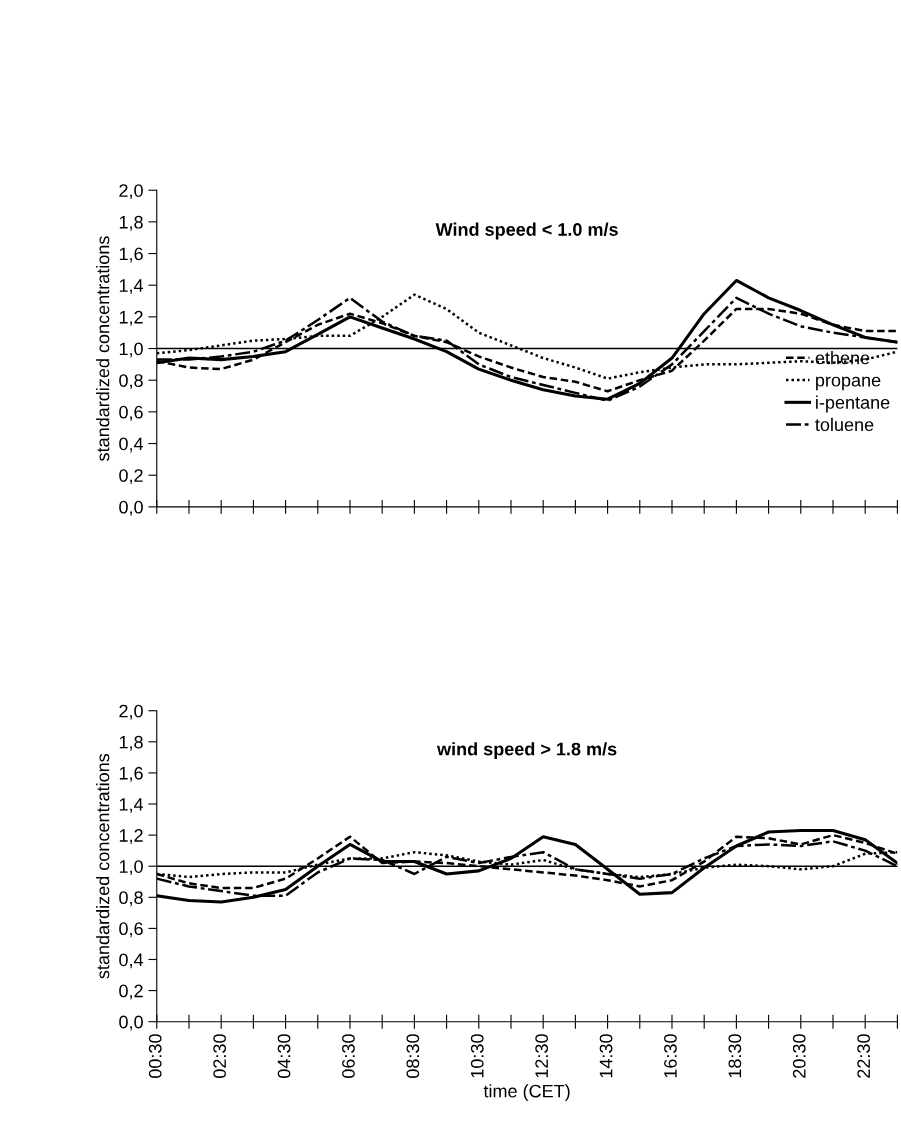 This screenshot has width=901, height=1139. I want to click on text: Wind speed < 1.0 m/s, so click(526, 231).